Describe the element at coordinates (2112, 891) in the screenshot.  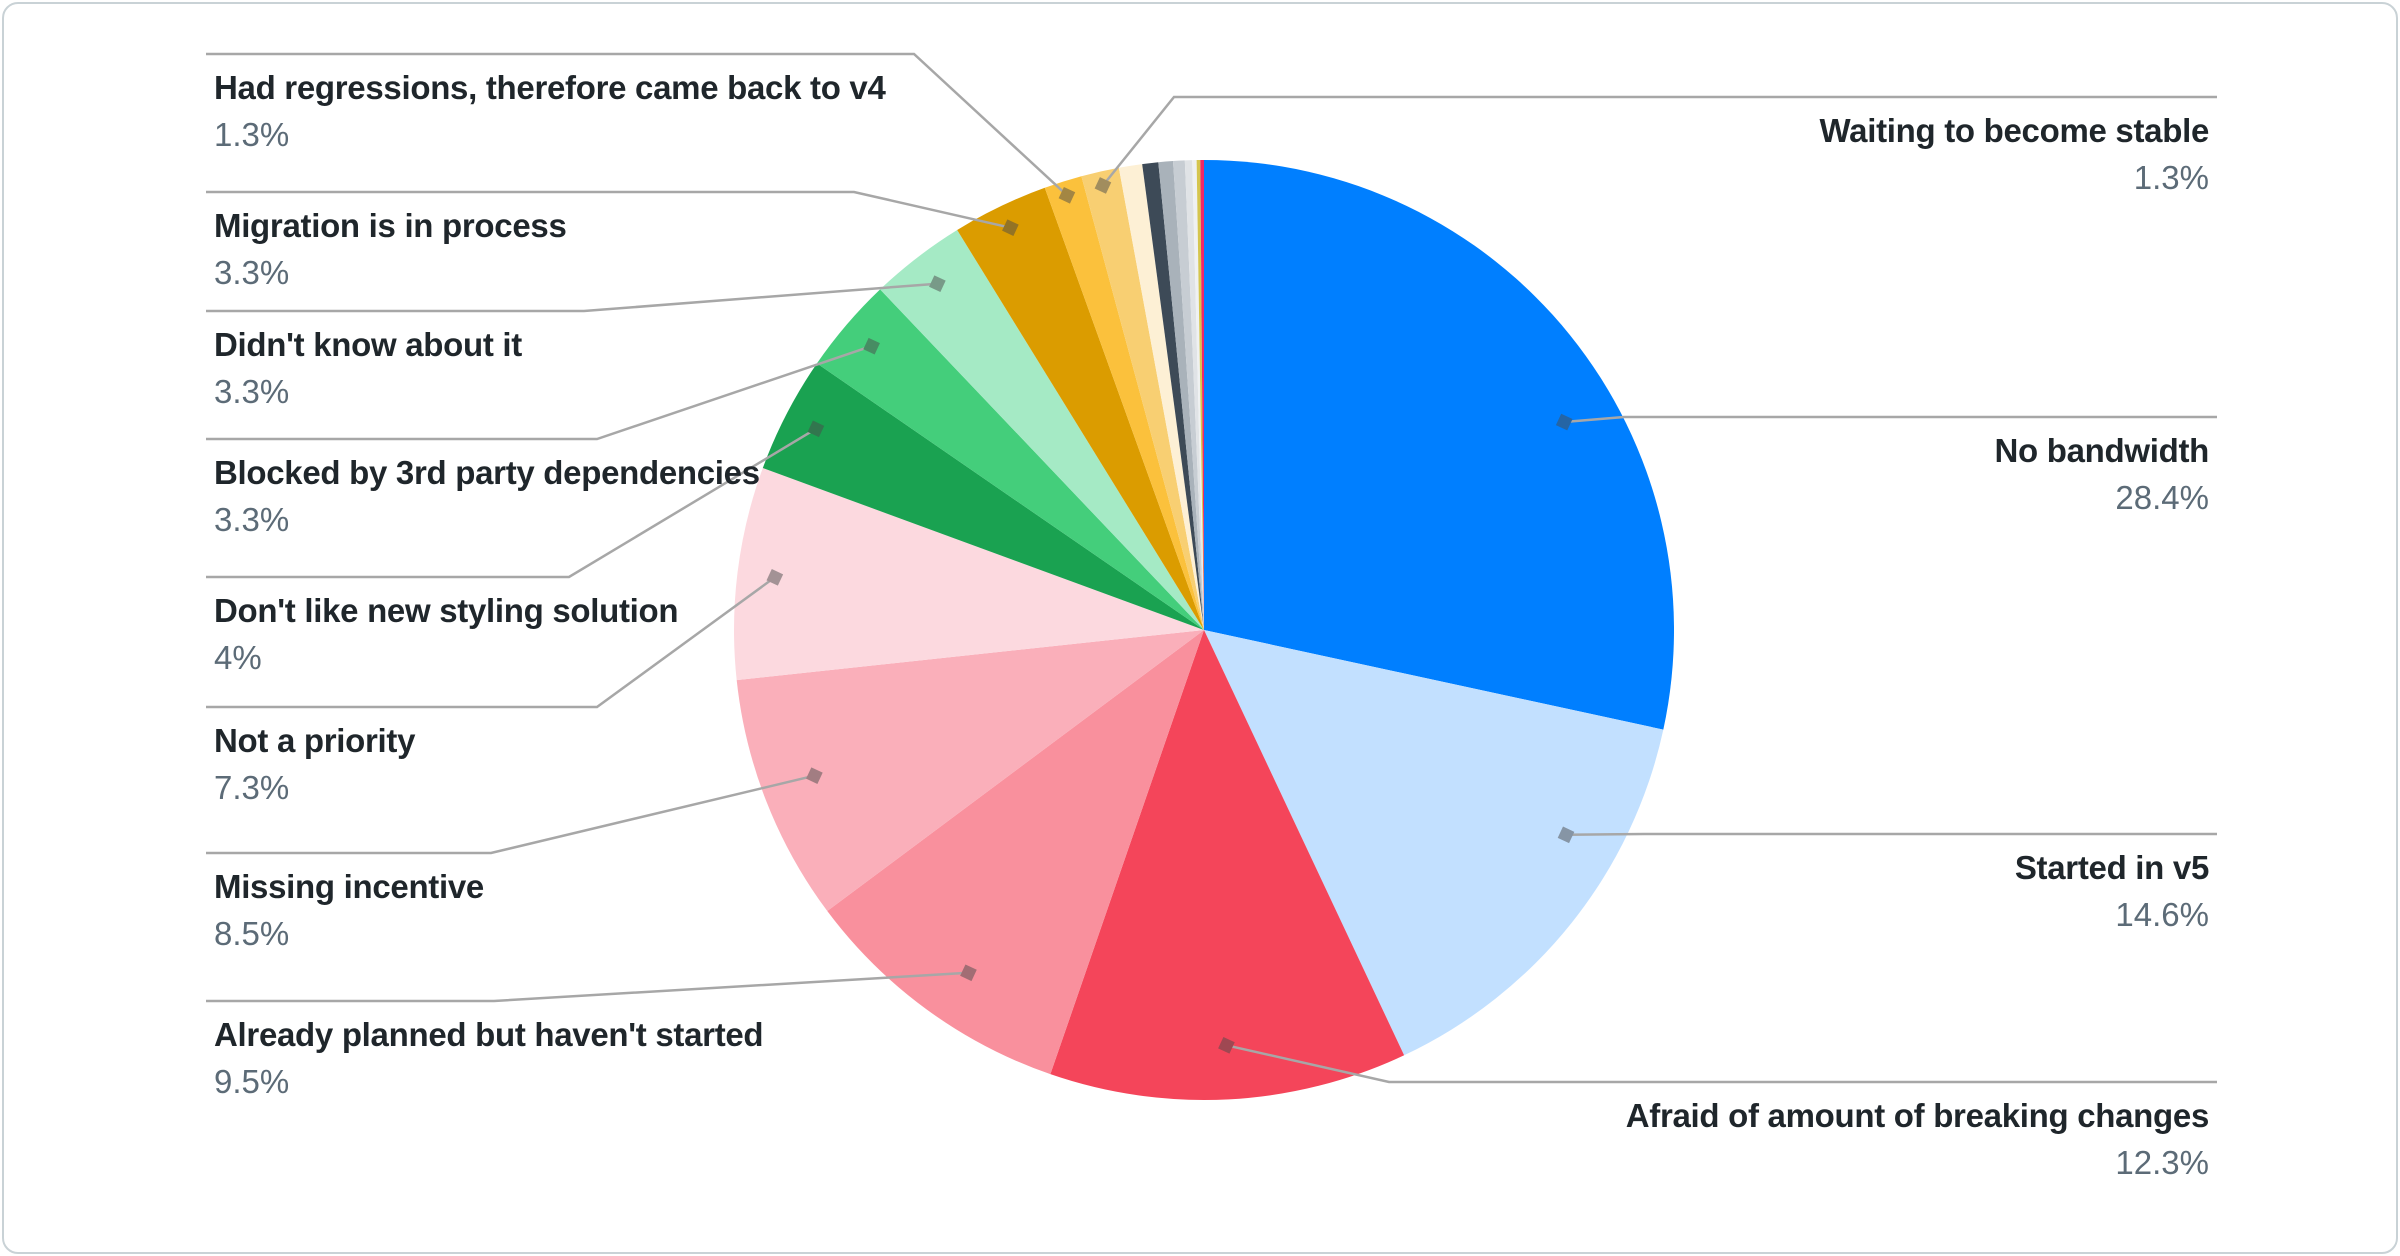
I see `slice-label-started-in-v5: Started in v5 14.6%` at that location.